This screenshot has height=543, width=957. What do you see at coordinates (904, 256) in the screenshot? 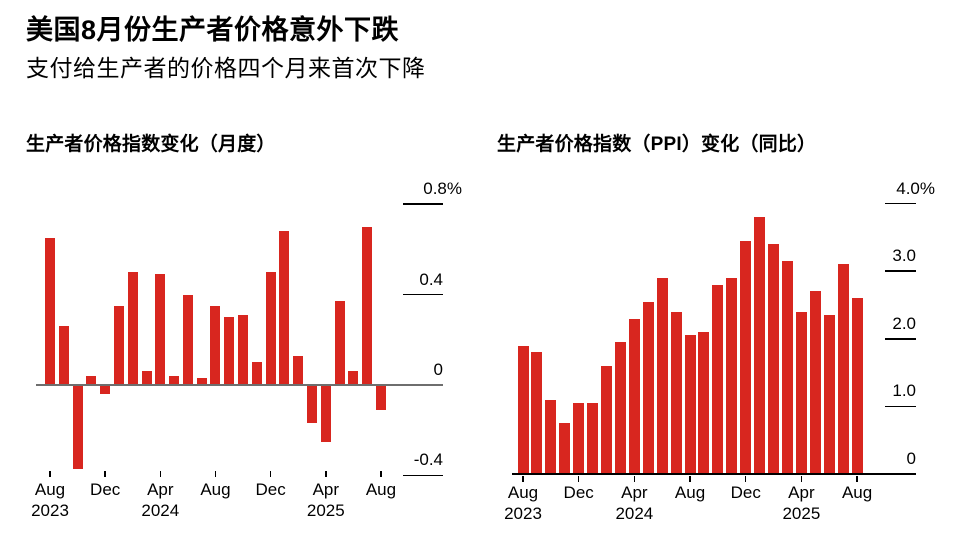
I see `y-tick-label: 3.0` at bounding box center [904, 256].